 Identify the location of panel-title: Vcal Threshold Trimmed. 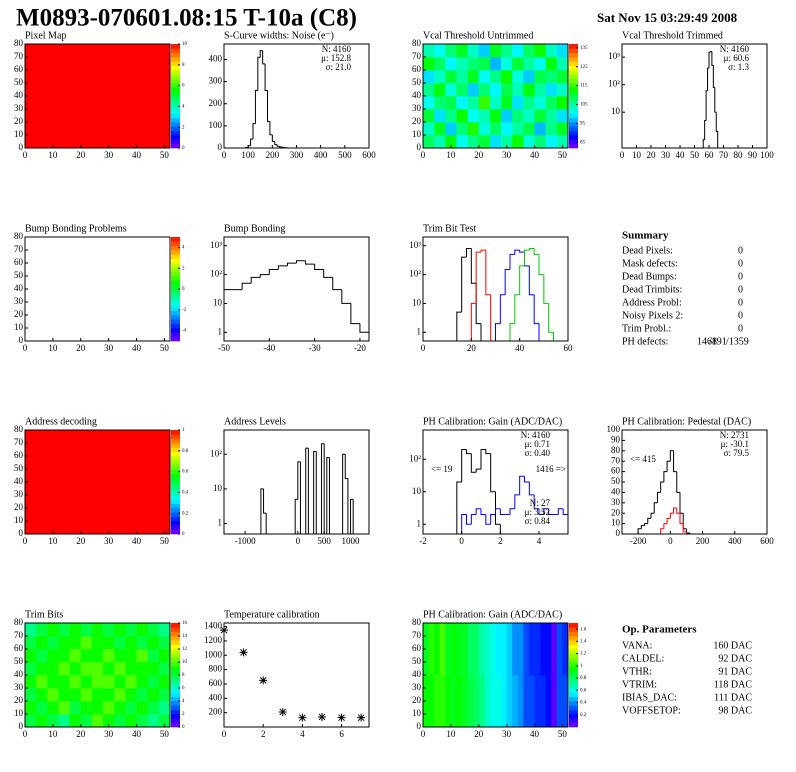
(672, 35).